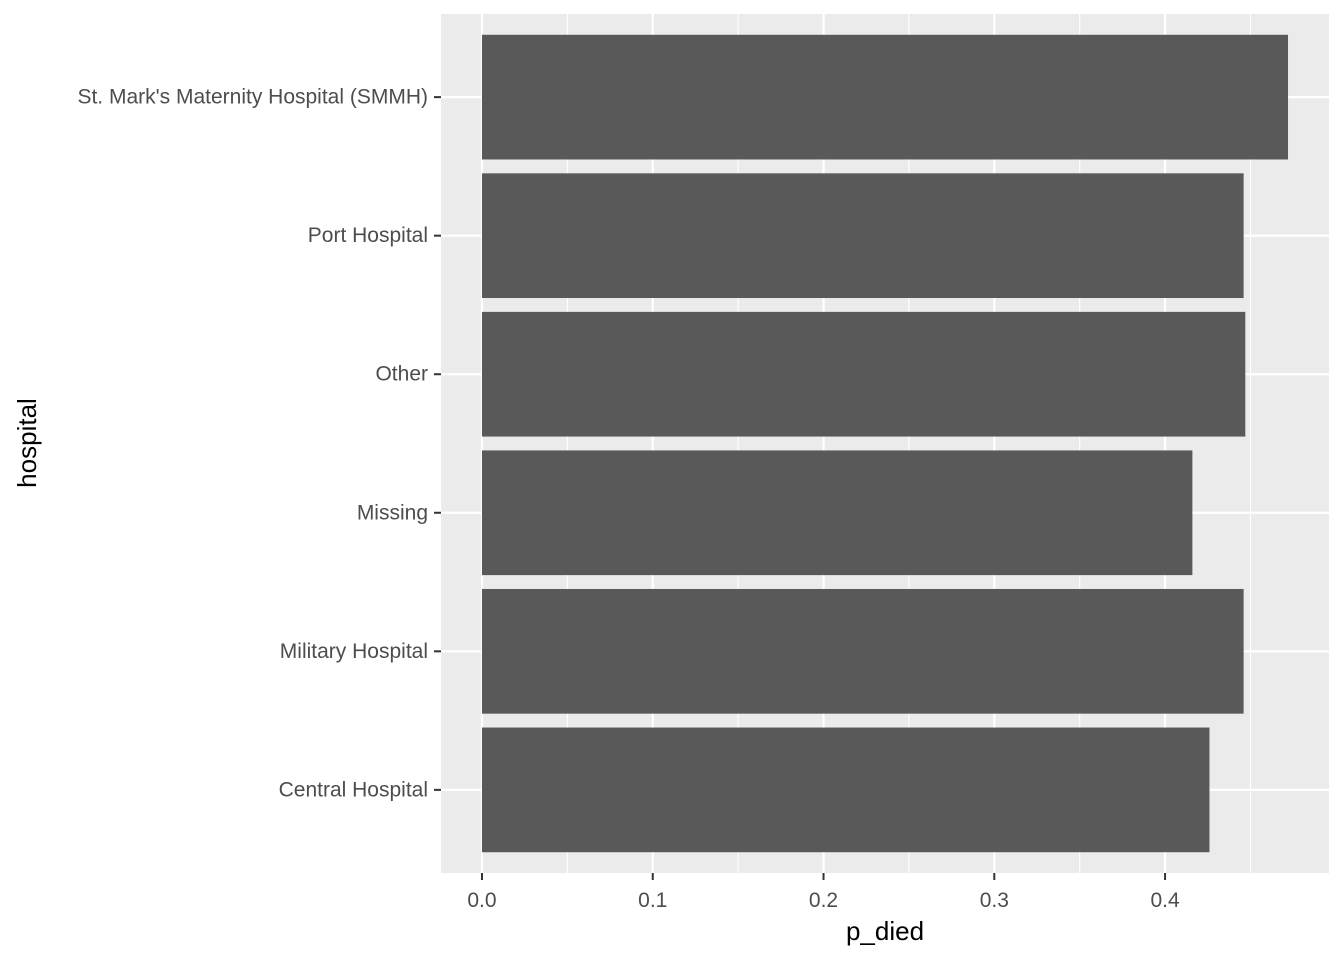  I want to click on x-axis: 0.0 0.1 0.2 0.3 0.4, so click(823, 892).